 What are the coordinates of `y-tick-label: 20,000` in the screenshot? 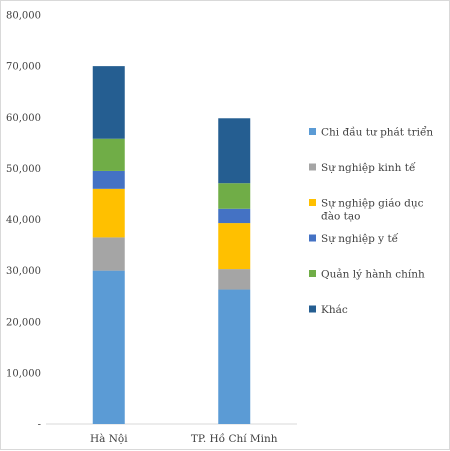 It's located at (23, 322).